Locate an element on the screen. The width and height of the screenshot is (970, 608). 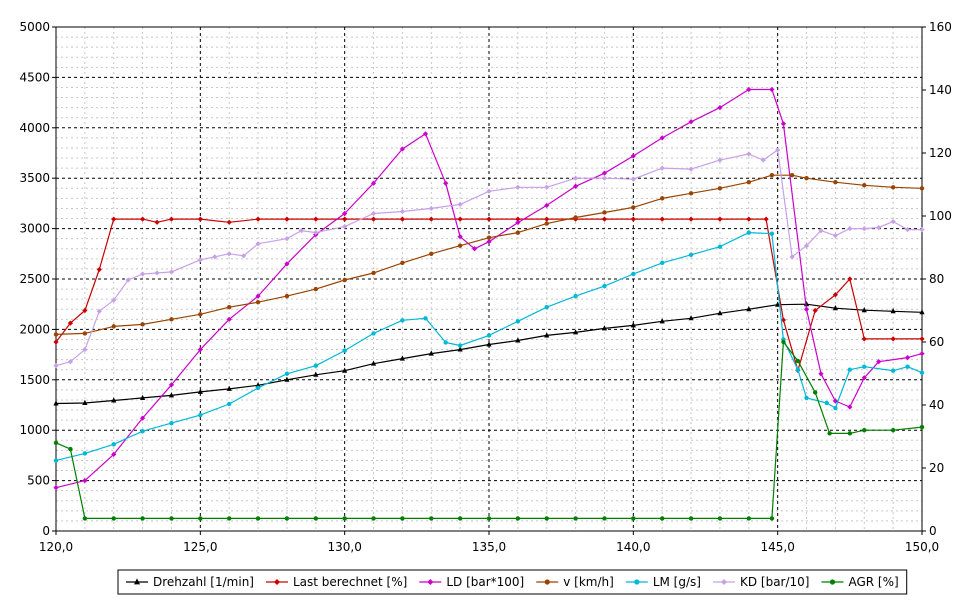
y-left-tick-label: 3500 is located at coordinates (34, 178).